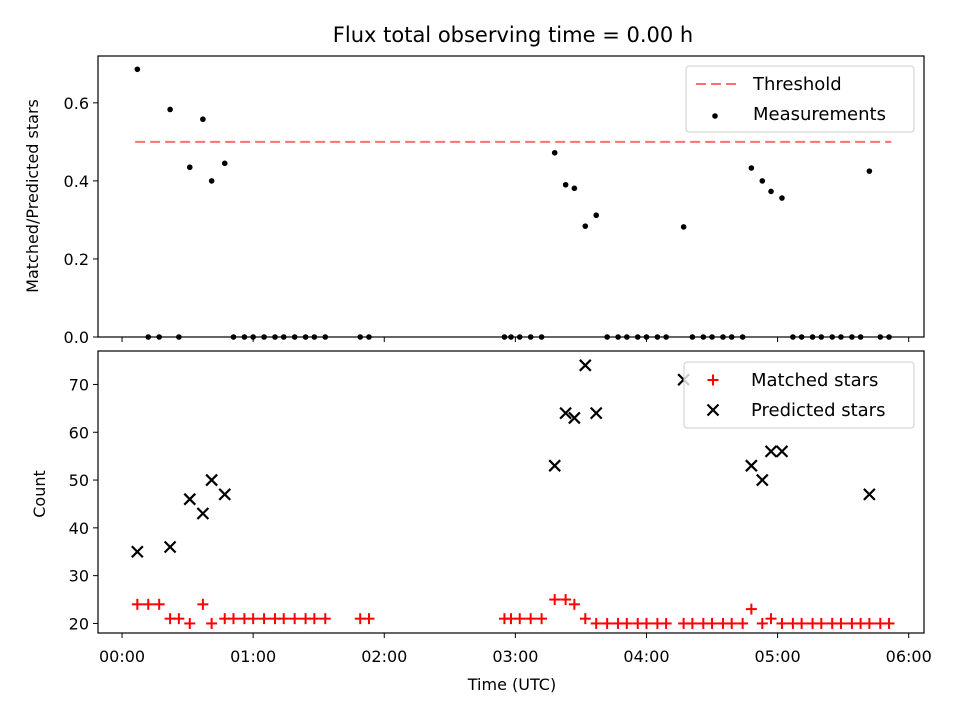  I want to click on bottom-y-tick-label: 60, so click(79, 432).